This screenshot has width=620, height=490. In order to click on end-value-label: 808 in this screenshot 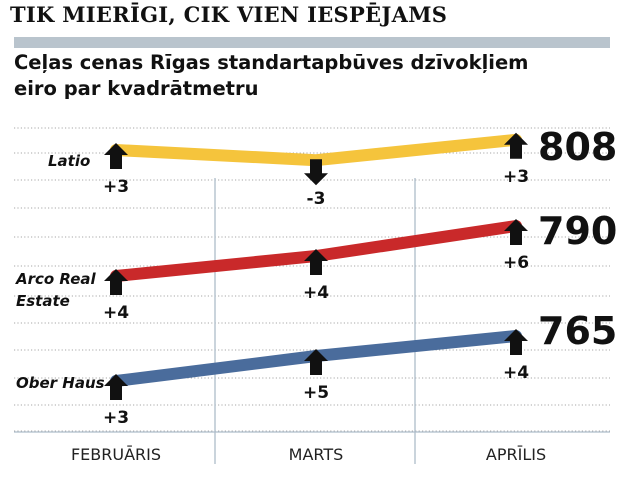, I will do `click(577, 147)`.